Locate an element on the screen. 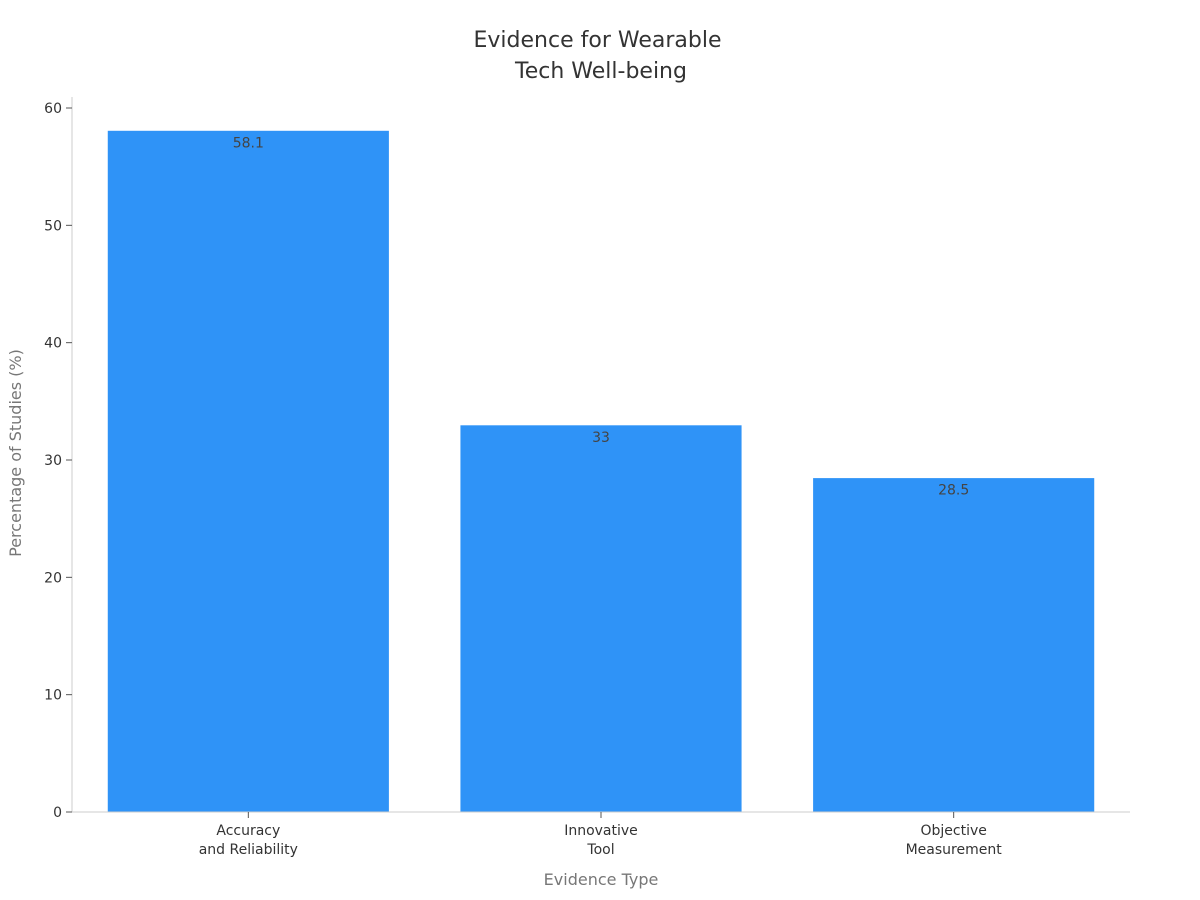 The width and height of the screenshot is (1200, 900). y-axis-label: Percentage of Studies (%) is located at coordinates (15, 453).